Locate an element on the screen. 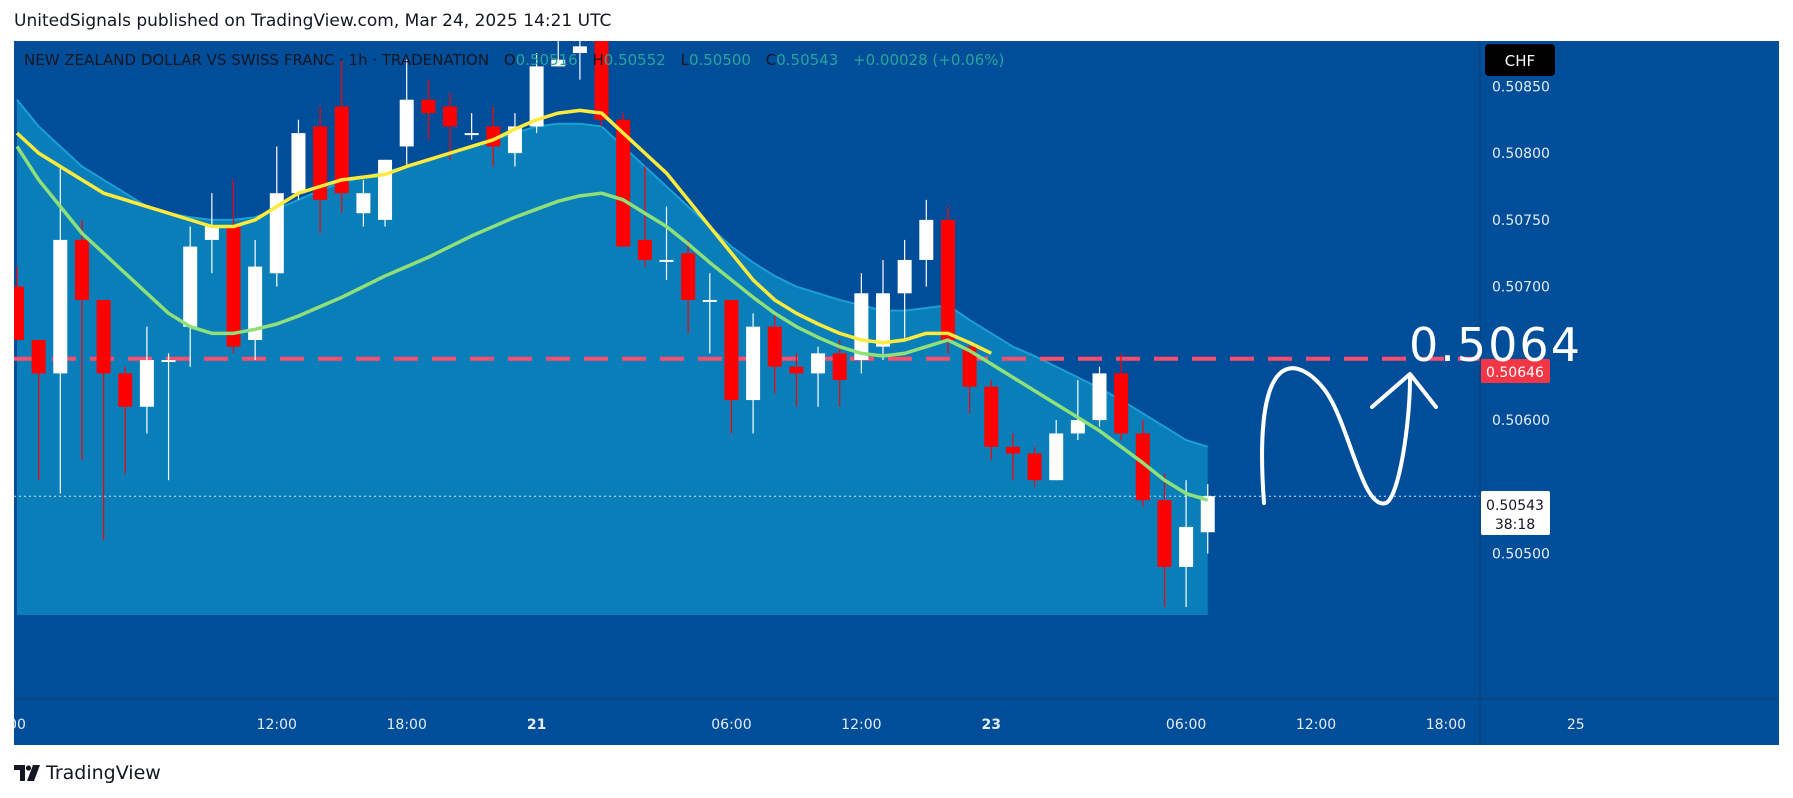 The height and width of the screenshot is (798, 1793). h-value: 0.50552 is located at coordinates (635, 60).